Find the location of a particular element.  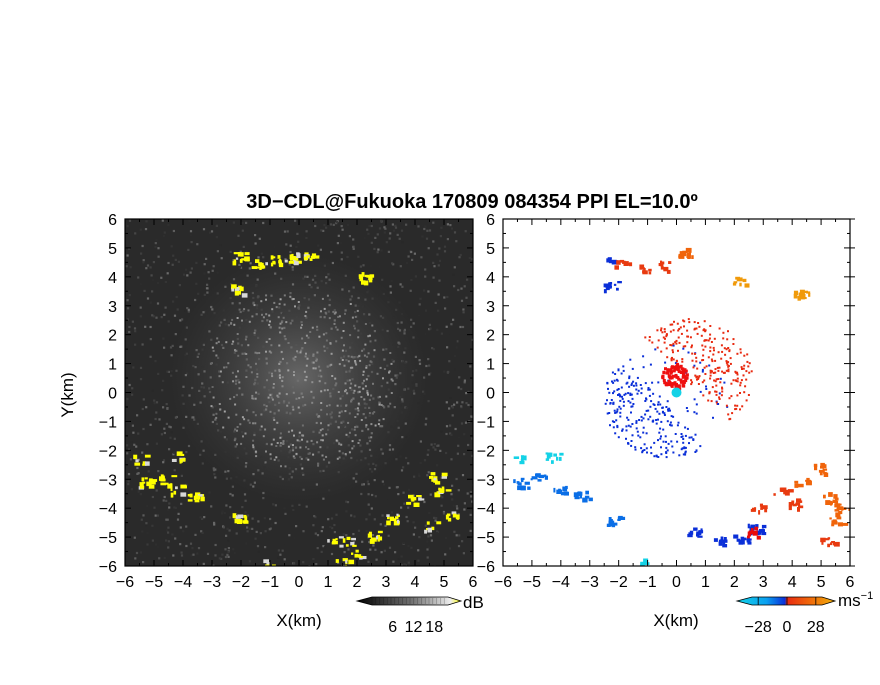

x-tick-label: 0 is located at coordinates (676, 582).